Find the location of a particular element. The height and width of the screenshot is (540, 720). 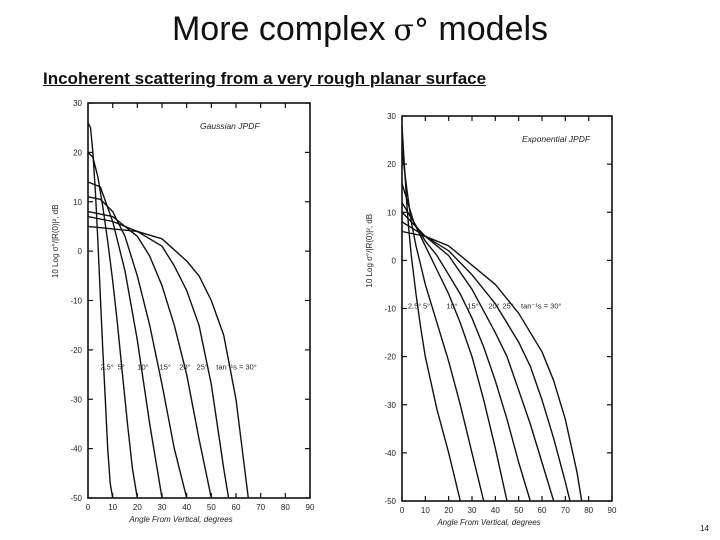

slide-title-text: More complex is located at coordinates (278, 29).